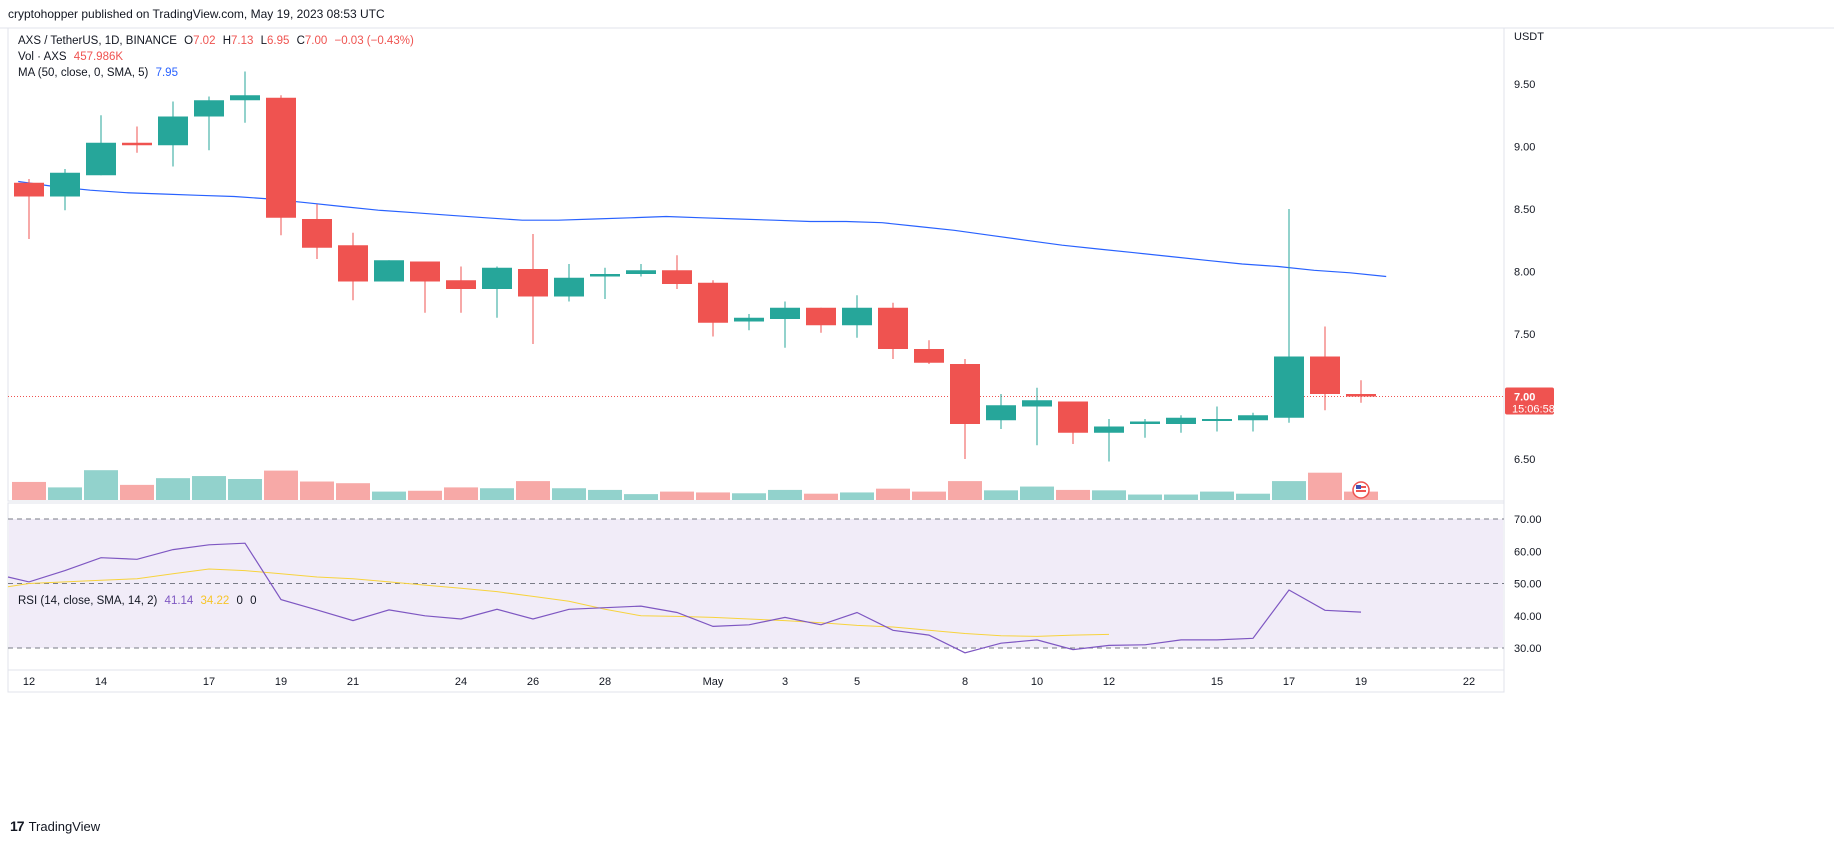 The height and width of the screenshot is (845, 1834). I want to click on legend-ma-label: MA (50, close, 0, SMA, 5), so click(83, 73).